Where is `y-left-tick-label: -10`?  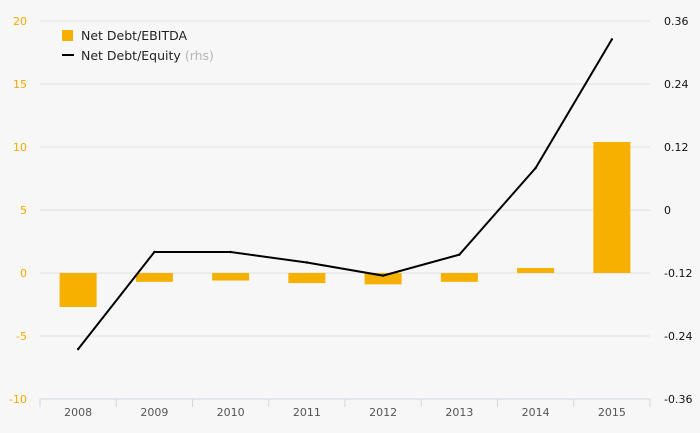
y-left-tick-label: -10 is located at coordinates (18, 399).